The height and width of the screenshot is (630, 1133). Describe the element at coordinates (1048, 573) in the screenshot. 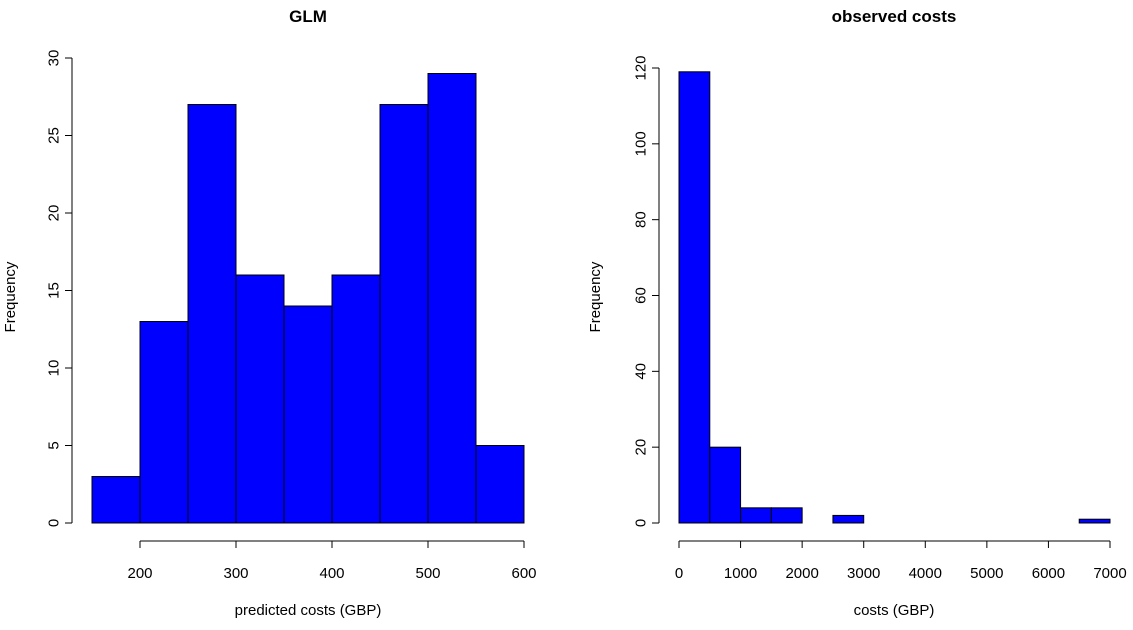

I see `x-tick-label: 6000` at that location.